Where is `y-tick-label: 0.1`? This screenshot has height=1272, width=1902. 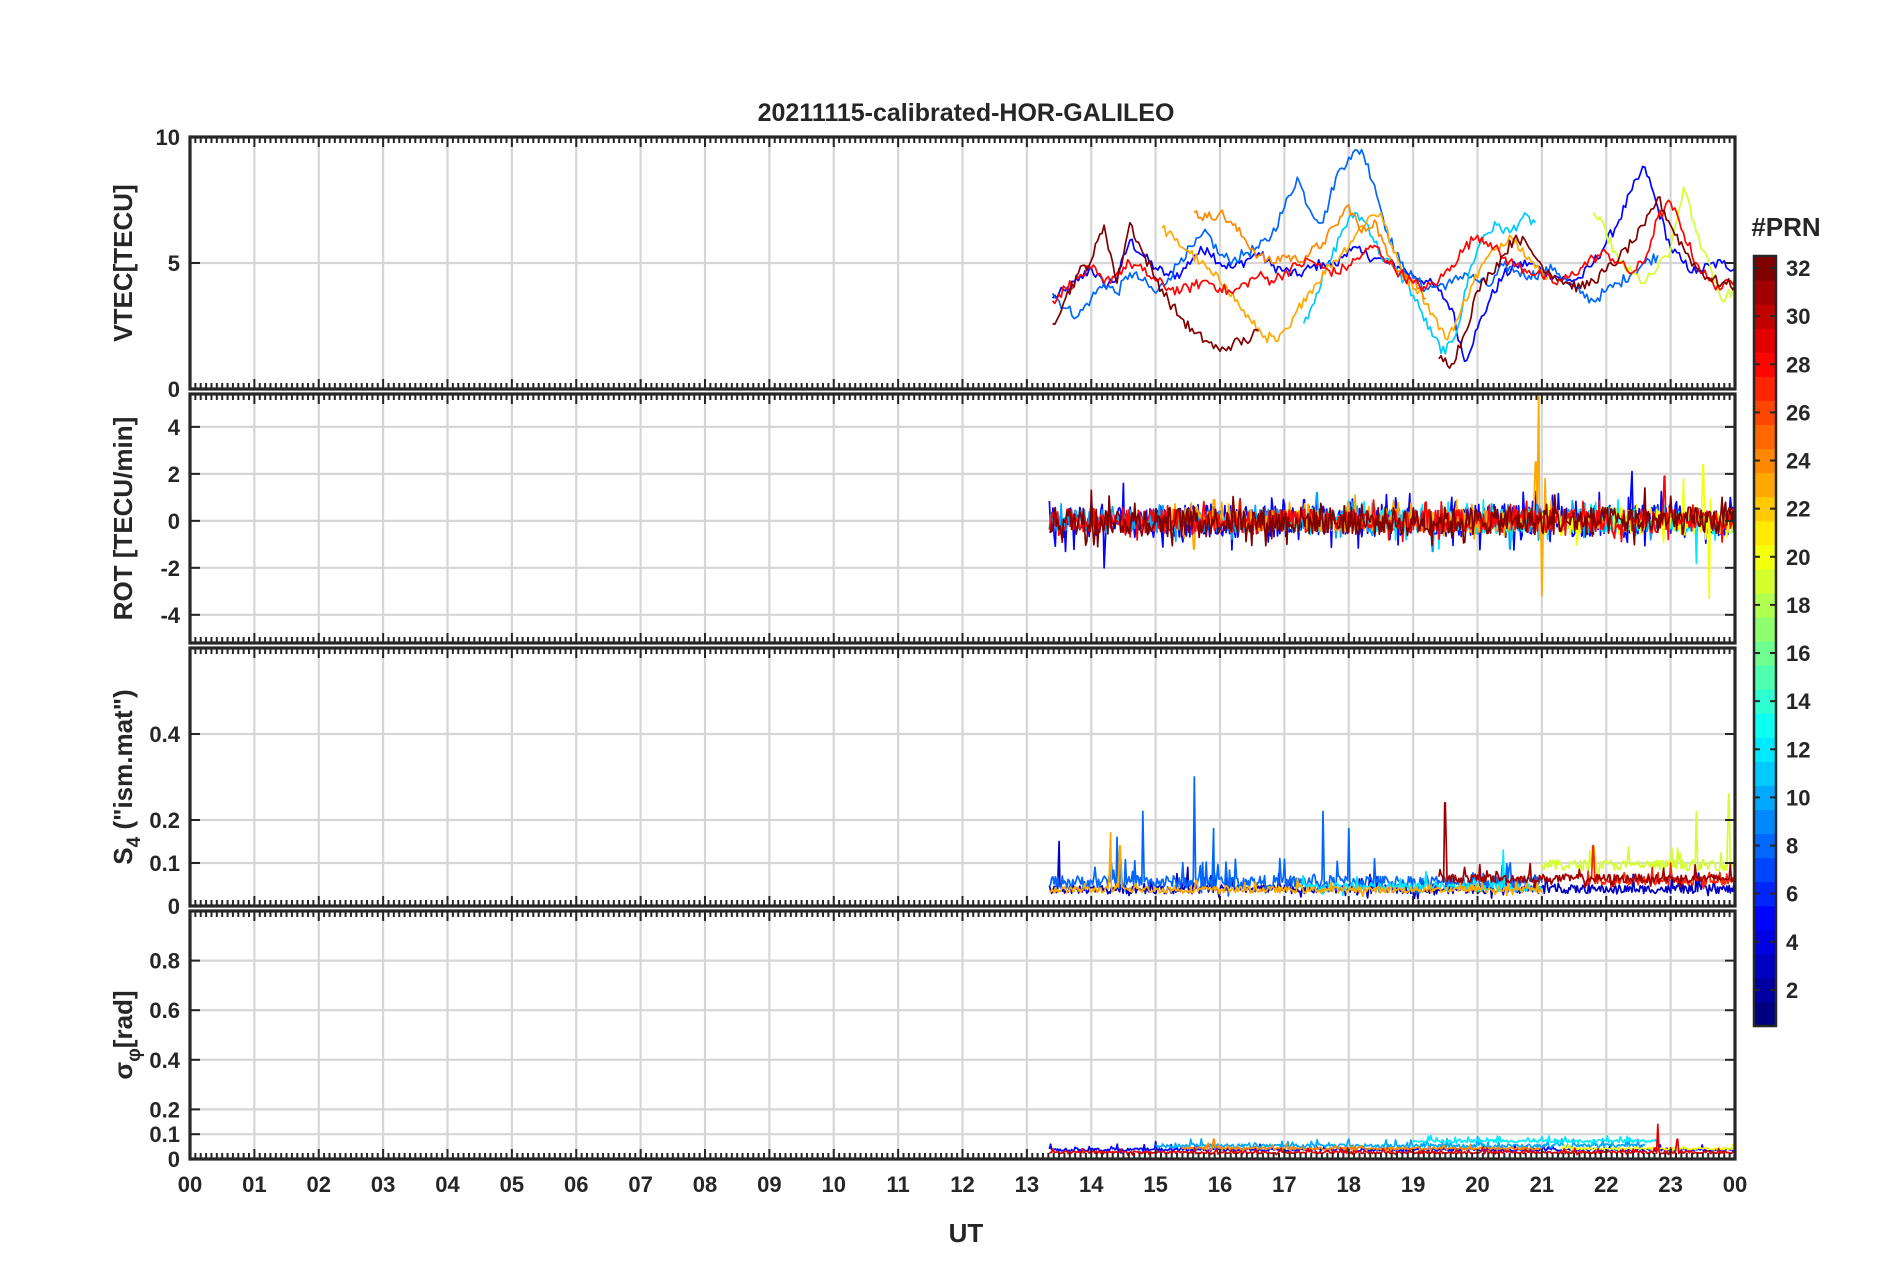
y-tick-label: 0.1 is located at coordinates (164, 863).